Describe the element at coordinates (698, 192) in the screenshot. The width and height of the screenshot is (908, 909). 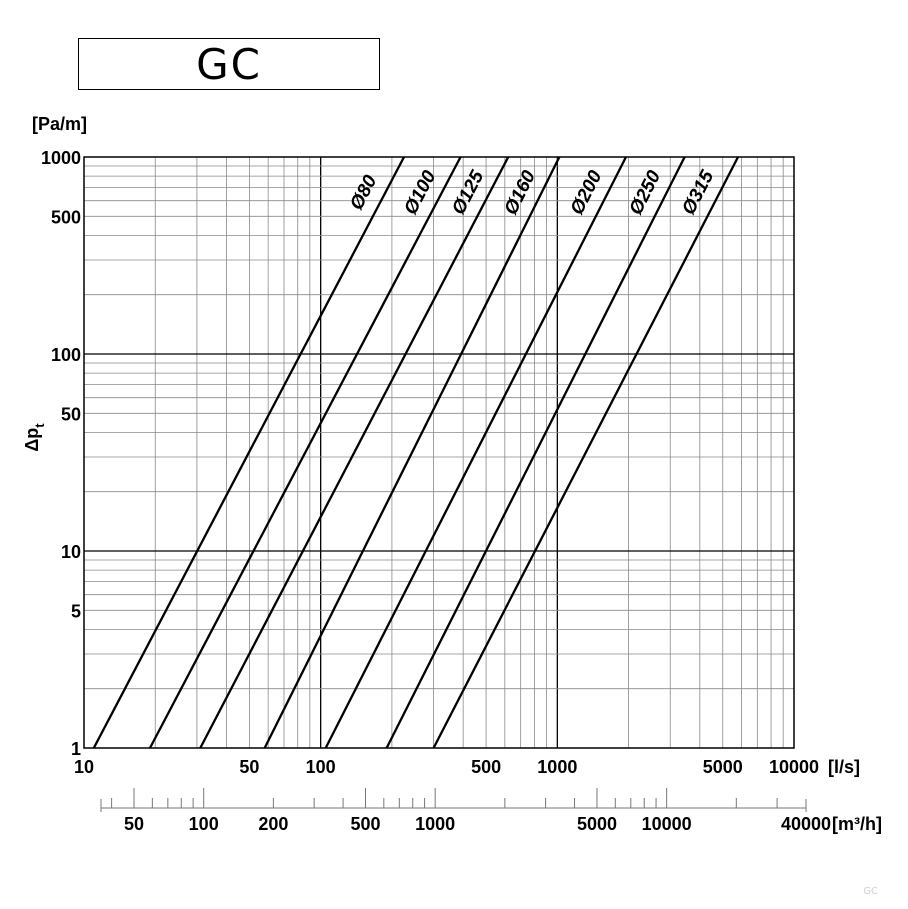
I see `series-label: Ø315` at that location.